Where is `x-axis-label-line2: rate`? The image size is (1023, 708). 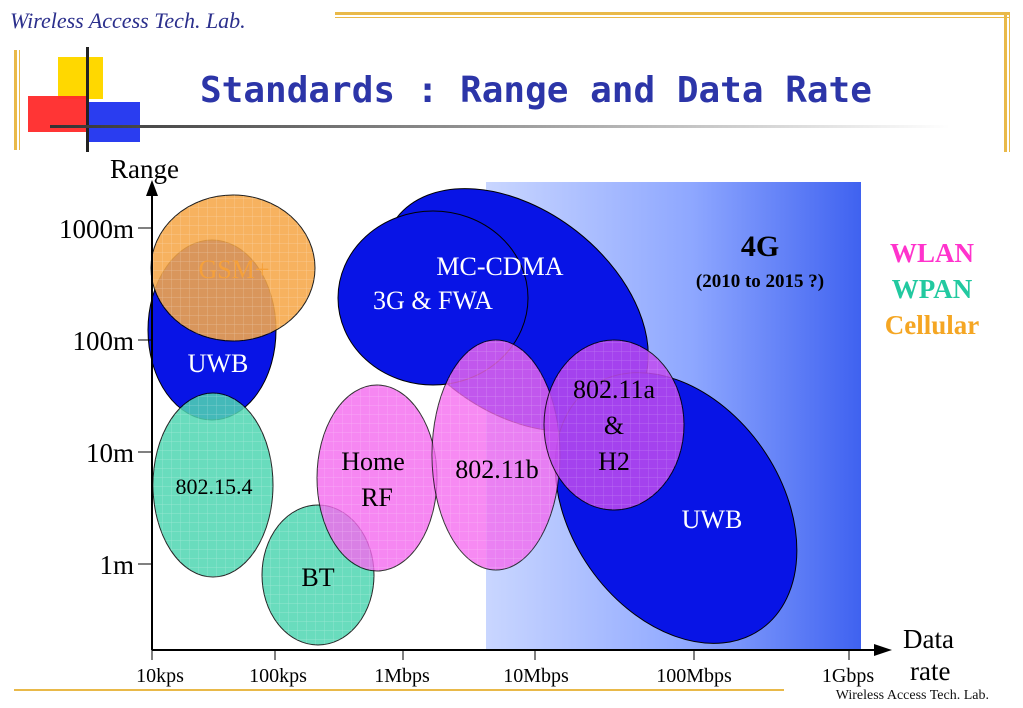 x-axis-label-line2: rate is located at coordinates (930, 671).